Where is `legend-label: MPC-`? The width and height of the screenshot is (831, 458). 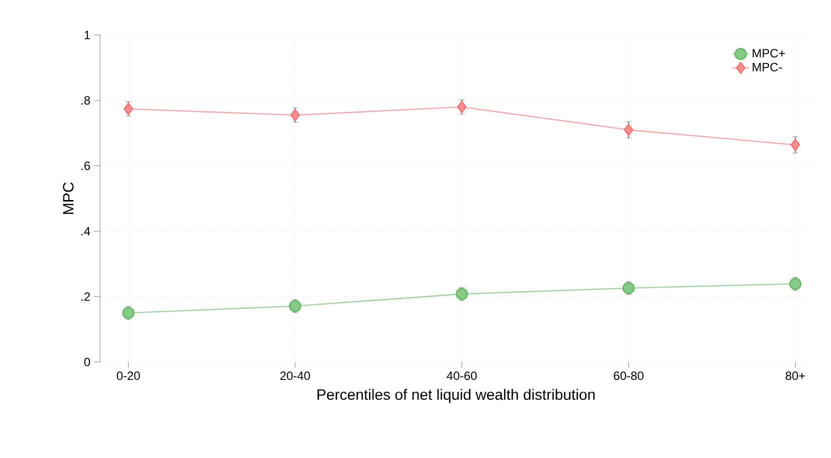
legend-label: MPC- is located at coordinates (767, 67).